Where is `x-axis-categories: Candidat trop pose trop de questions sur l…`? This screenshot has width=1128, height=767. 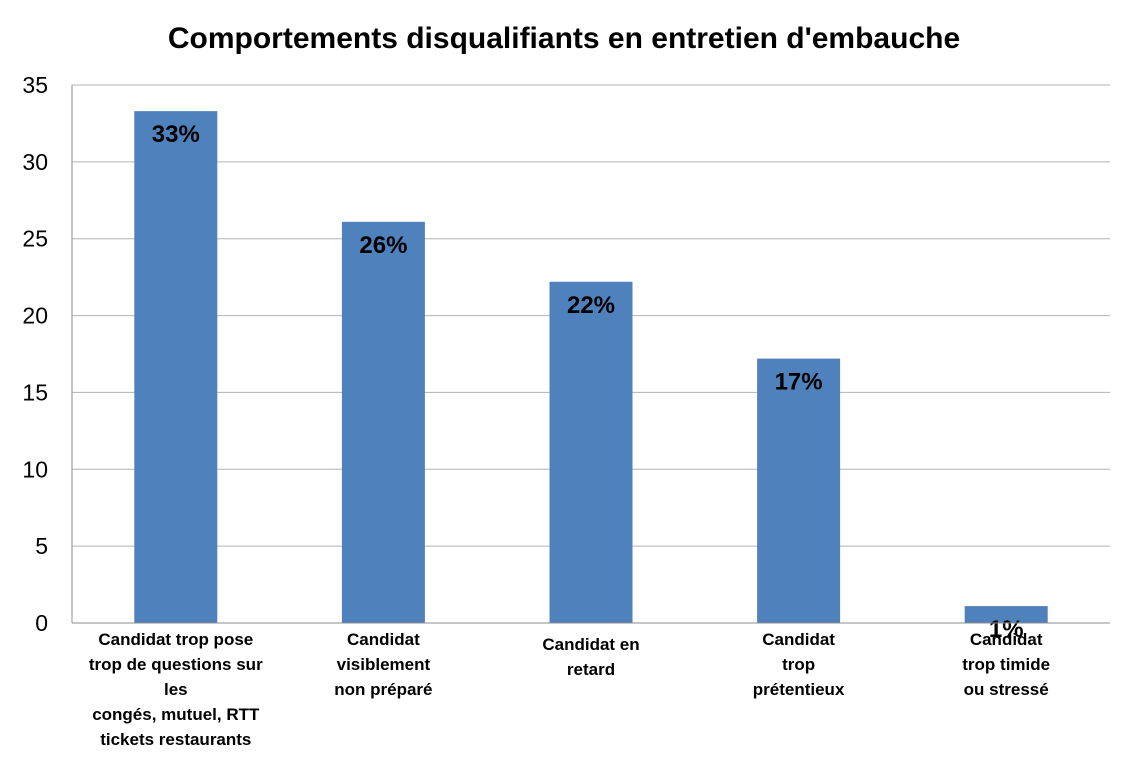
x-axis-categories: Candidat trop pose trop de questions sur l… is located at coordinates (569, 689).